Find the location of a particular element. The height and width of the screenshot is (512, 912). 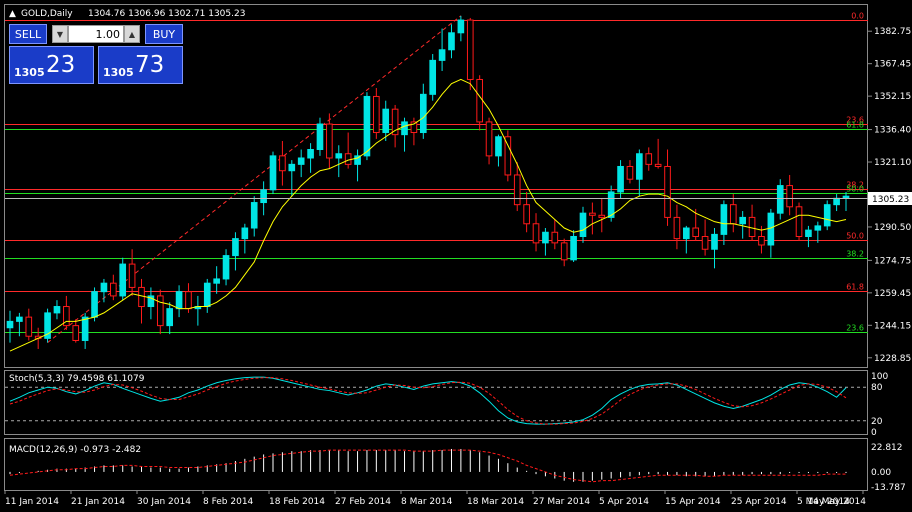

date-axis-label: 15 Apr 2014 is located at coordinates (693, 502).